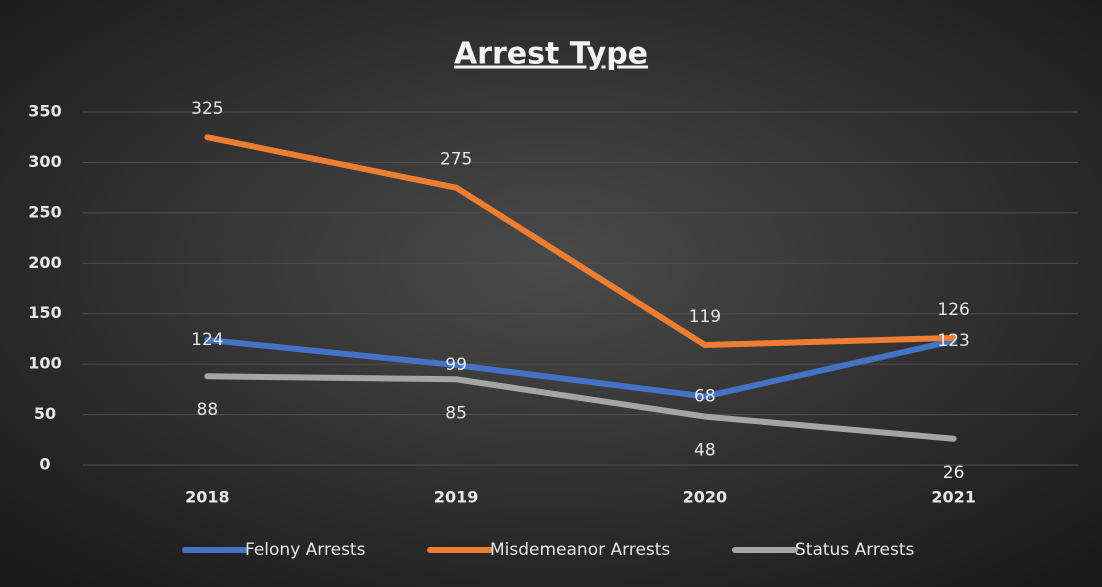 The width and height of the screenshot is (1102, 587). What do you see at coordinates (551, 54) in the screenshot?
I see `chart-title: Arrest Type` at bounding box center [551, 54].